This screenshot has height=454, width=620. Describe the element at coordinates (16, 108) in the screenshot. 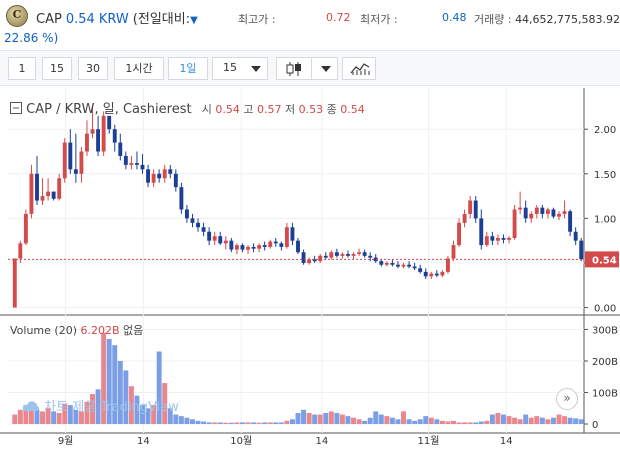

I see `collapse-legend-icon` at that location.